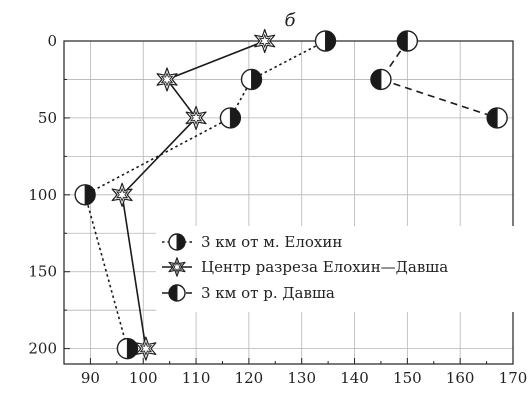 Image resolution: width=528 pixels, height=394 pixels. I want to click on legend-entry-1: Центр разреза Елохин—Давша, so click(305, 267).